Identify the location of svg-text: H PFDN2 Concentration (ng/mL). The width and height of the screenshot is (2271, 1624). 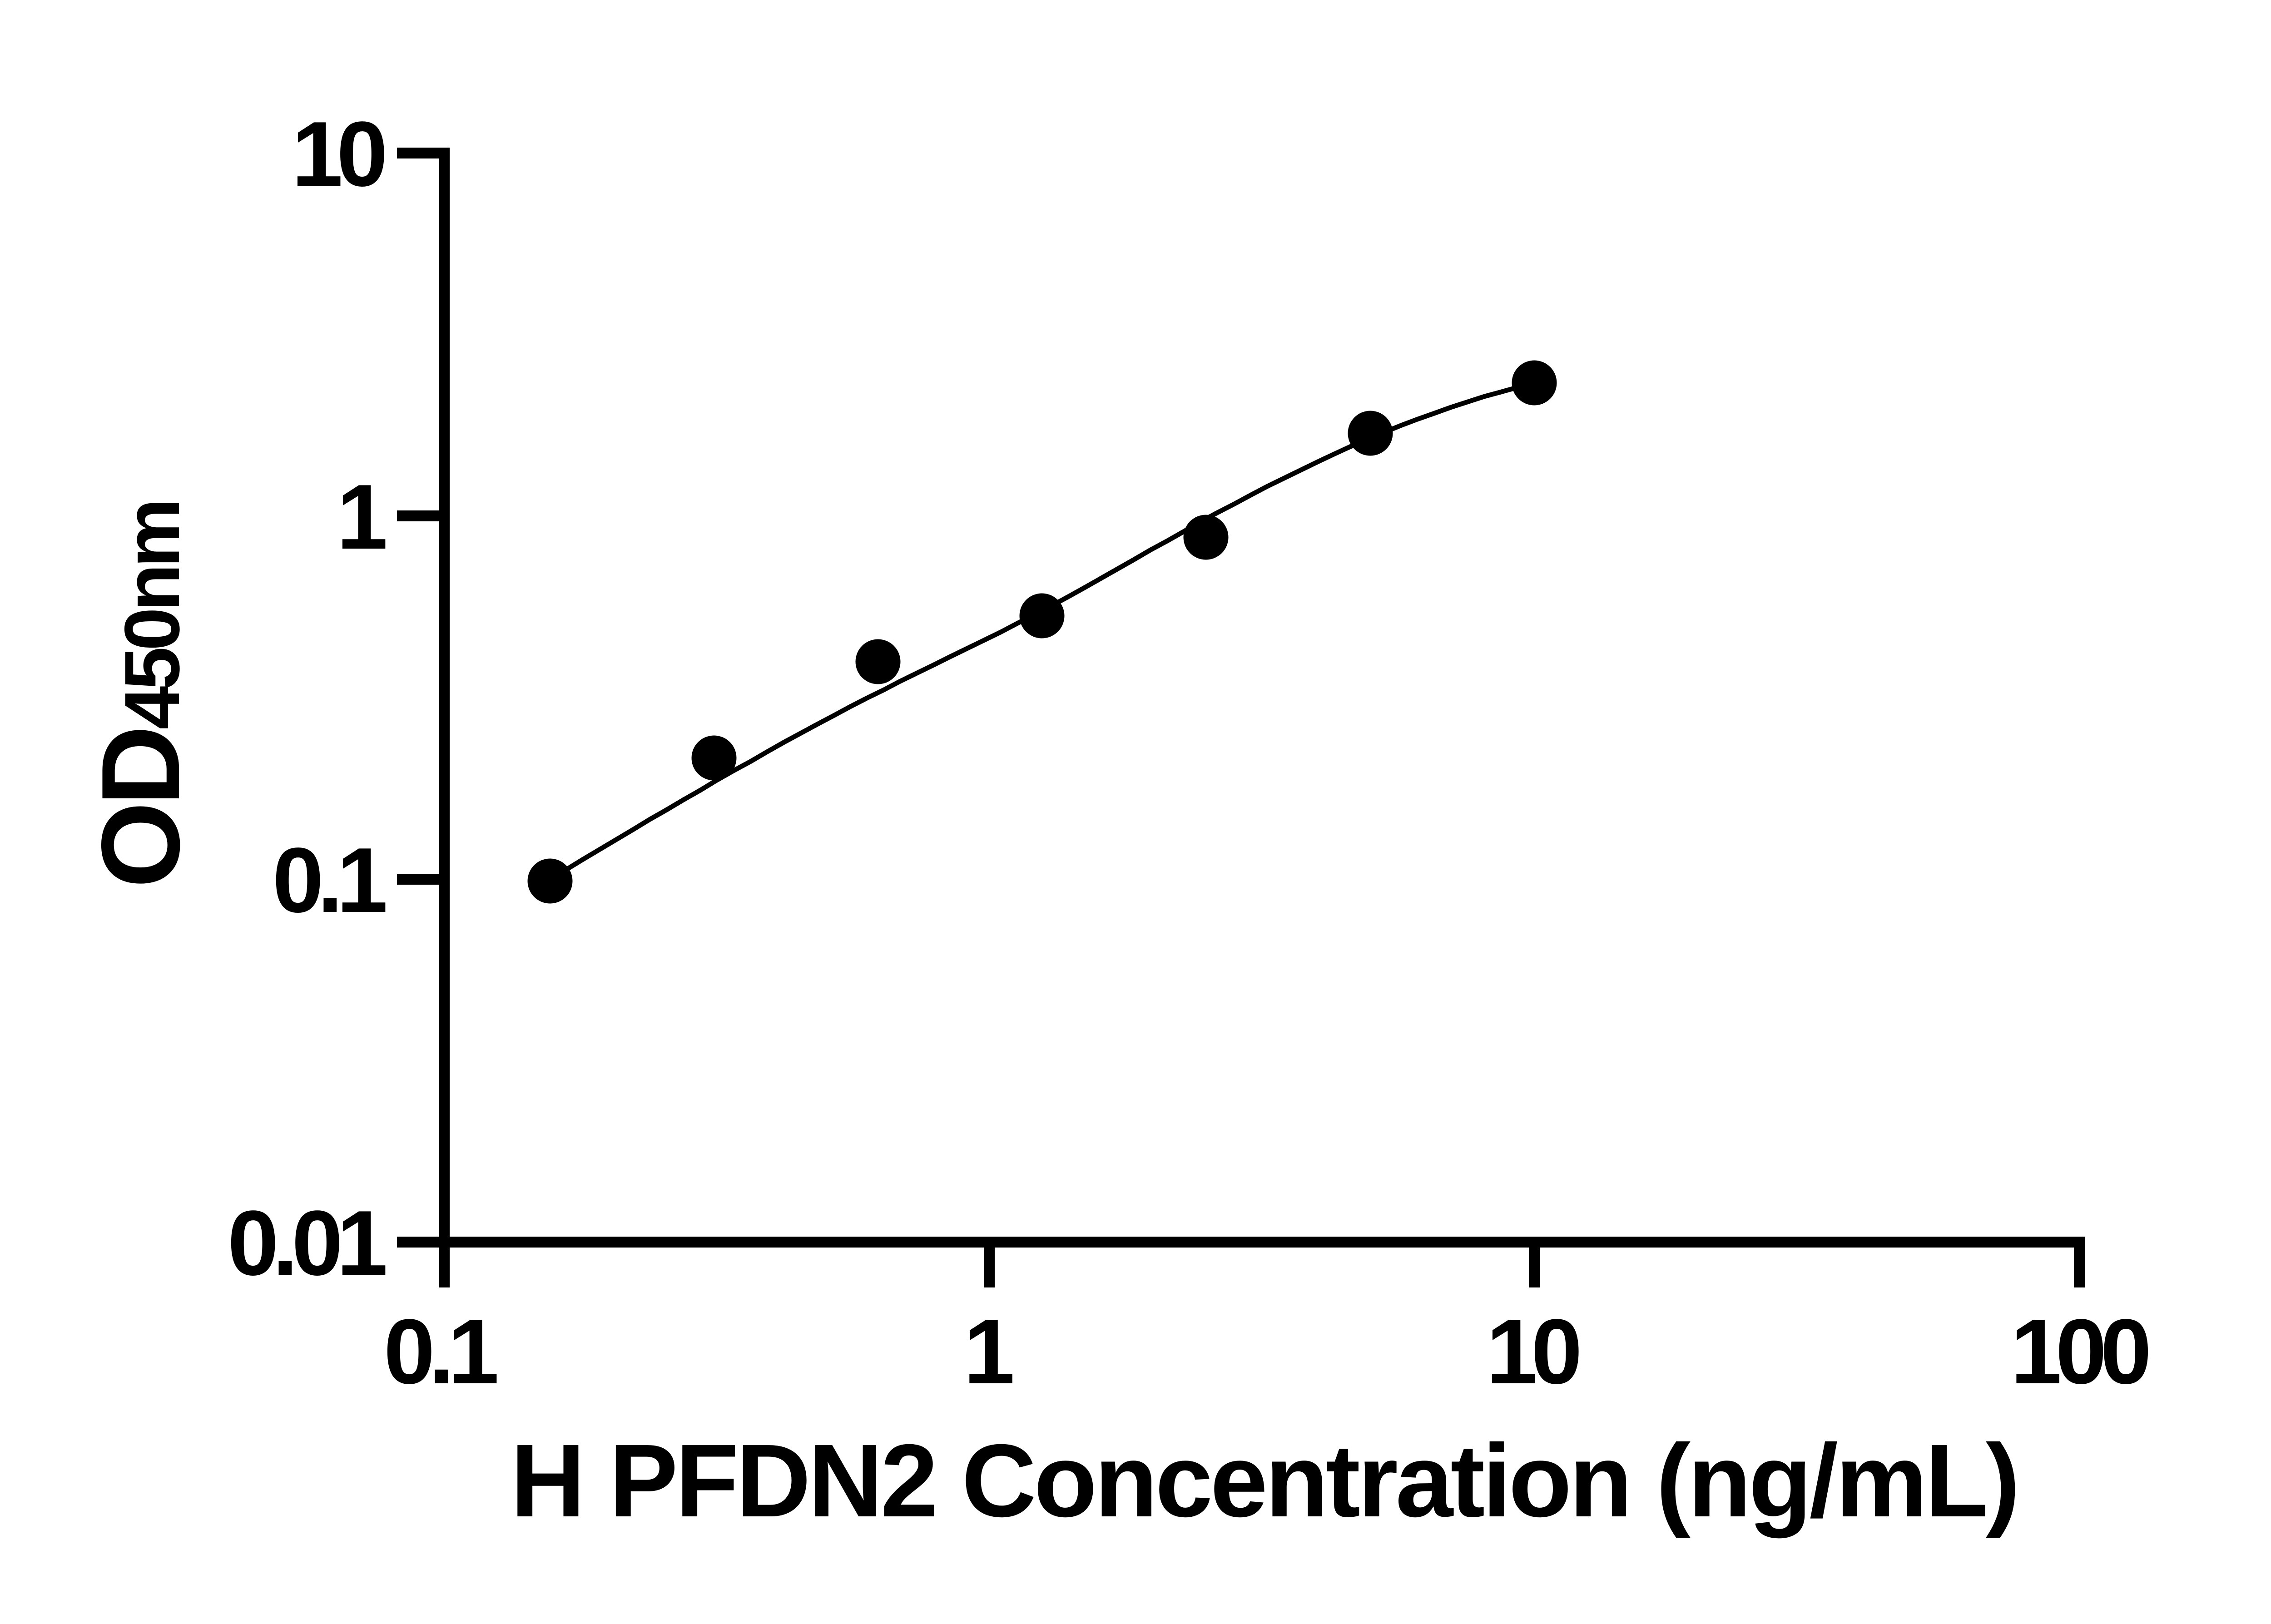
(1264, 1481).